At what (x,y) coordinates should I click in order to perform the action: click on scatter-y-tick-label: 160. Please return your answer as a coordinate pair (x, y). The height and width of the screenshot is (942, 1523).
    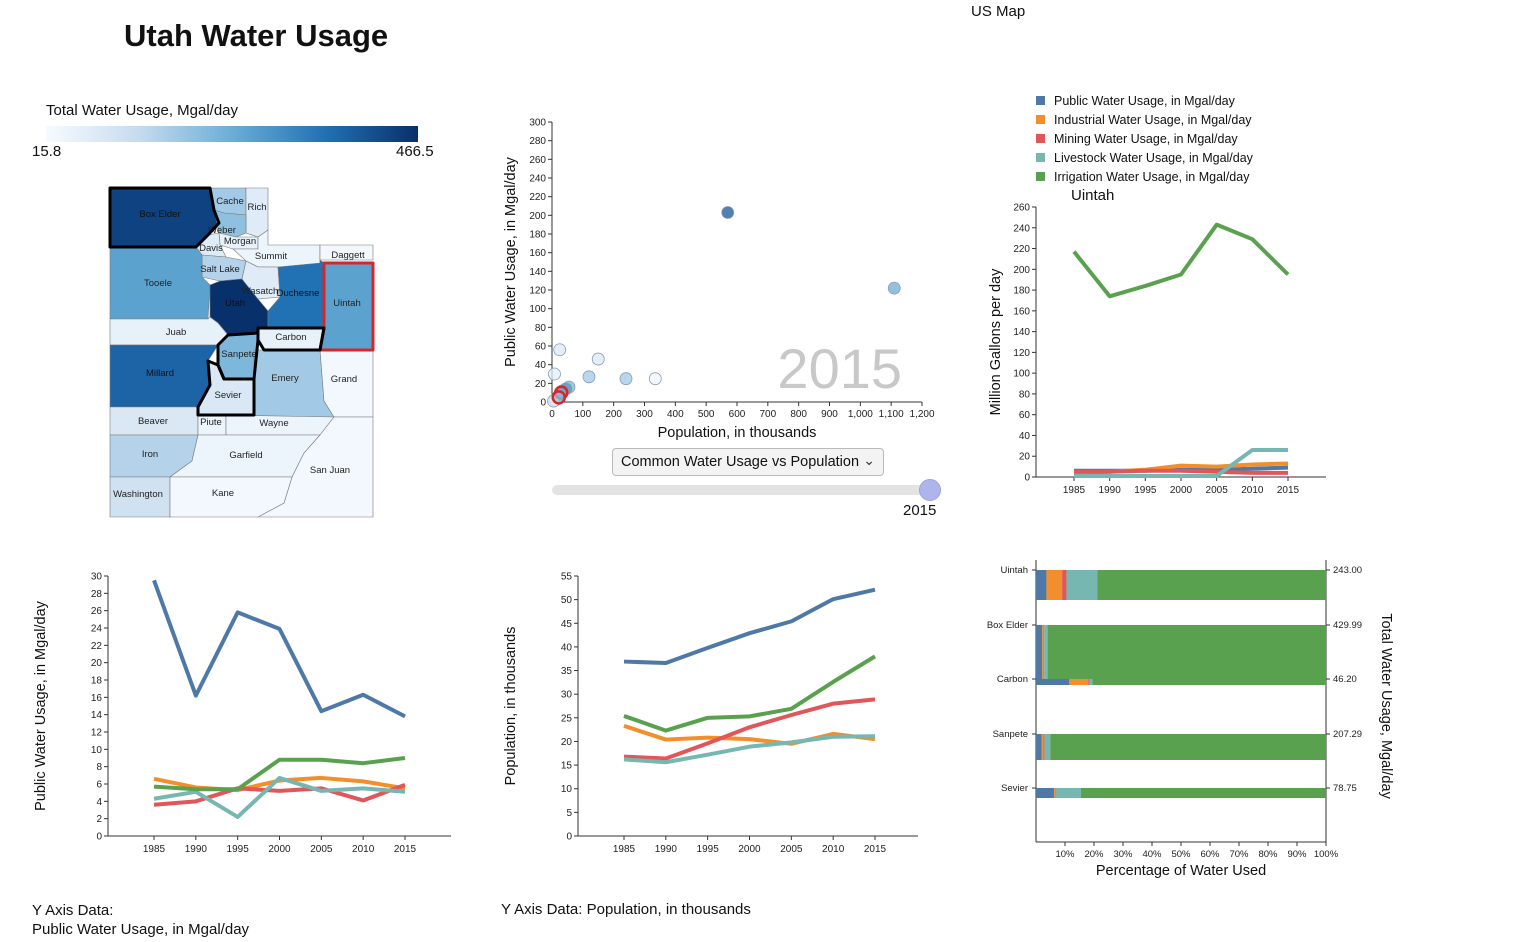
    Looking at the image, I should click on (537, 253).